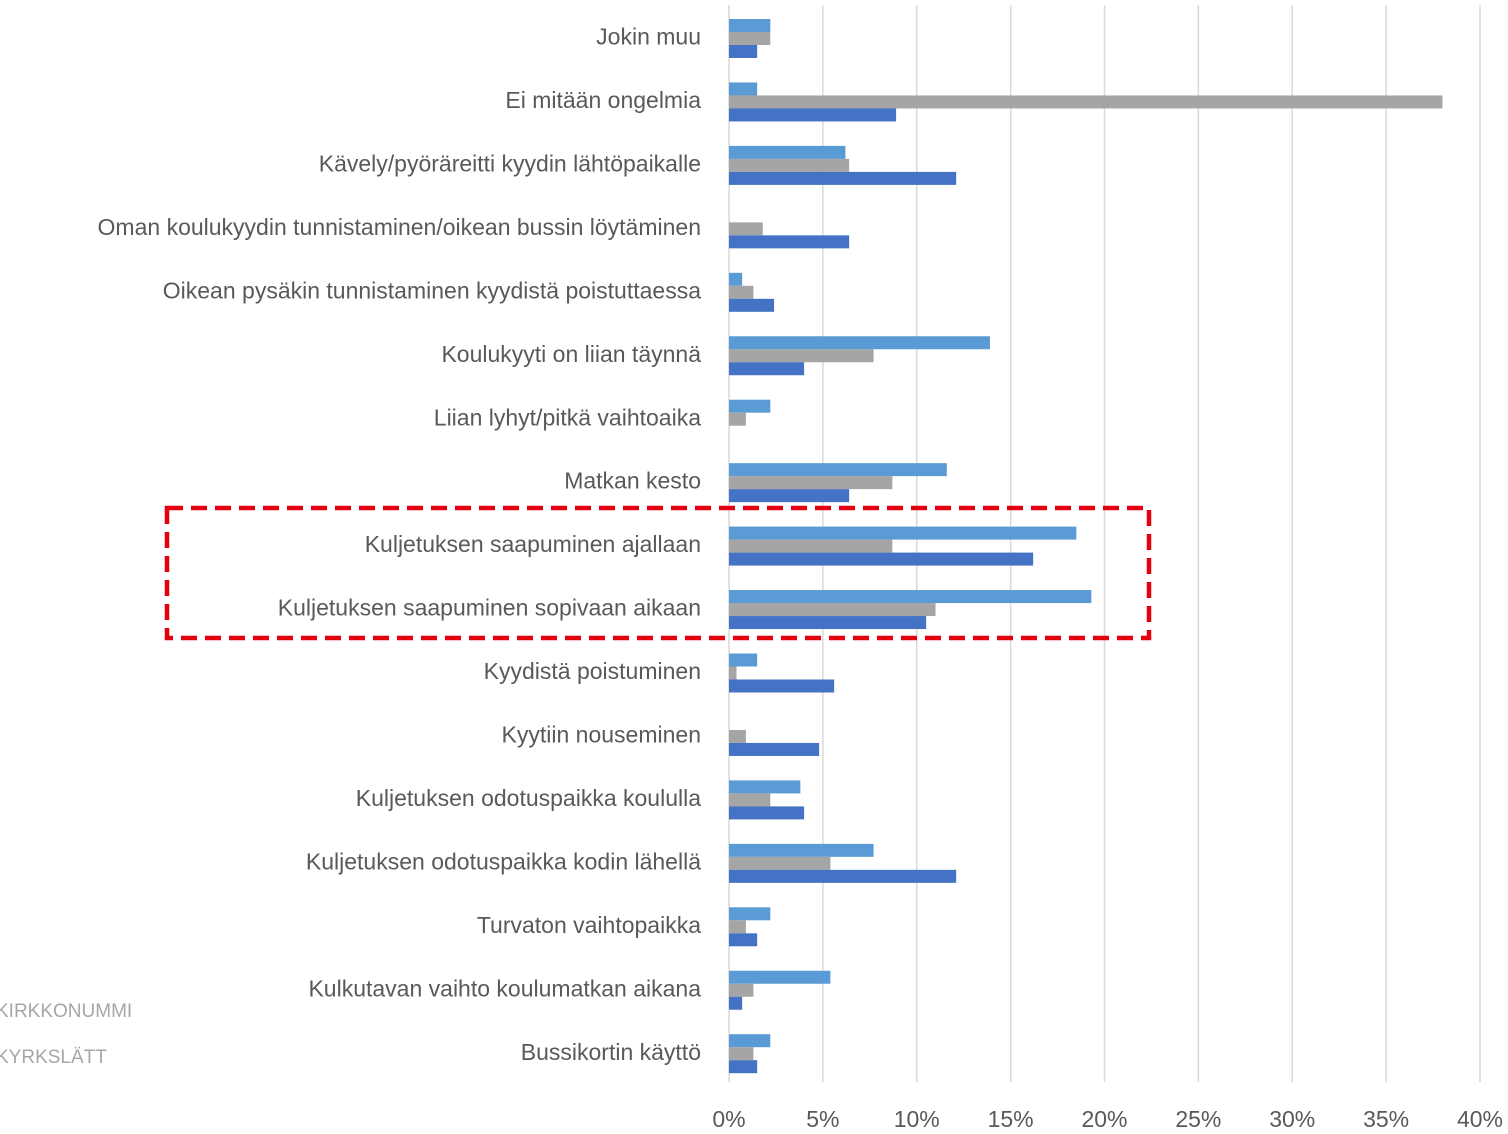 This screenshot has width=1508, height=1134. Describe the element at coordinates (567, 417) in the screenshot. I see `y-tick-label: Liian lyhyt/pitkä vaihtoaika` at that location.